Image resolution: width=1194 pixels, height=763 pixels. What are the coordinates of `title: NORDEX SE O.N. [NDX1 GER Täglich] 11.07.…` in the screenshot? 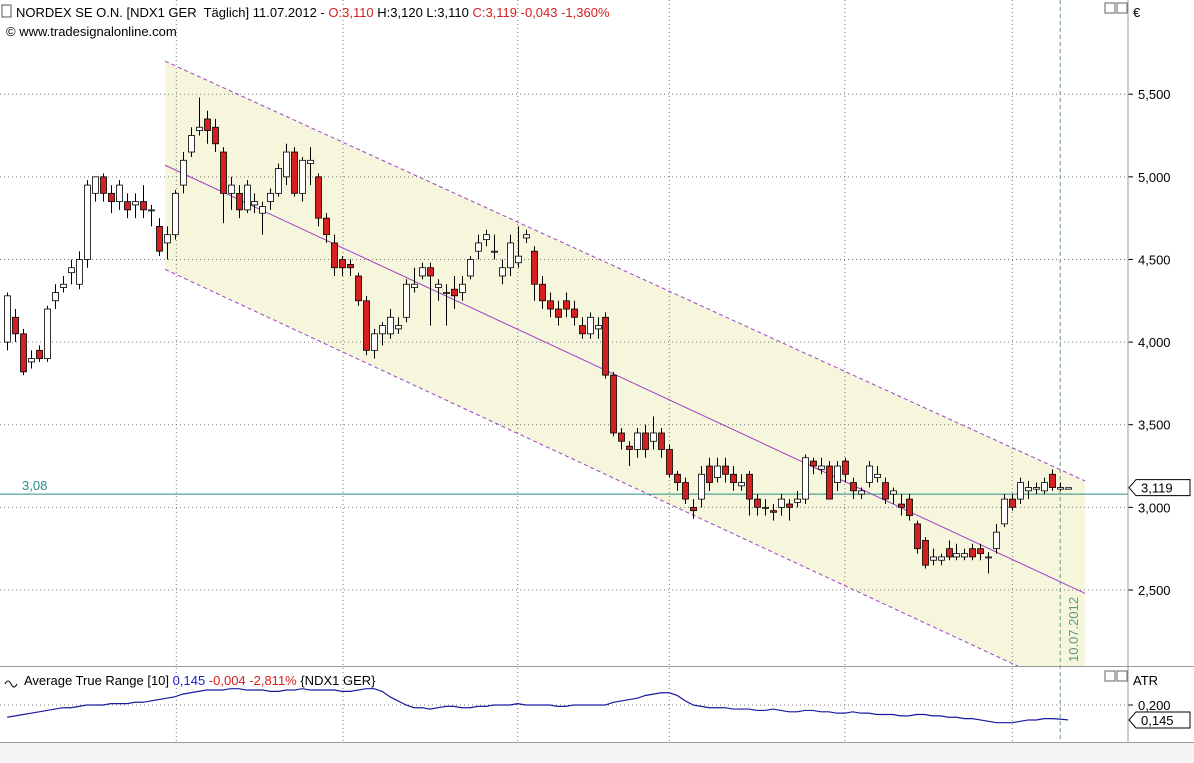 It's located at (172, 12).